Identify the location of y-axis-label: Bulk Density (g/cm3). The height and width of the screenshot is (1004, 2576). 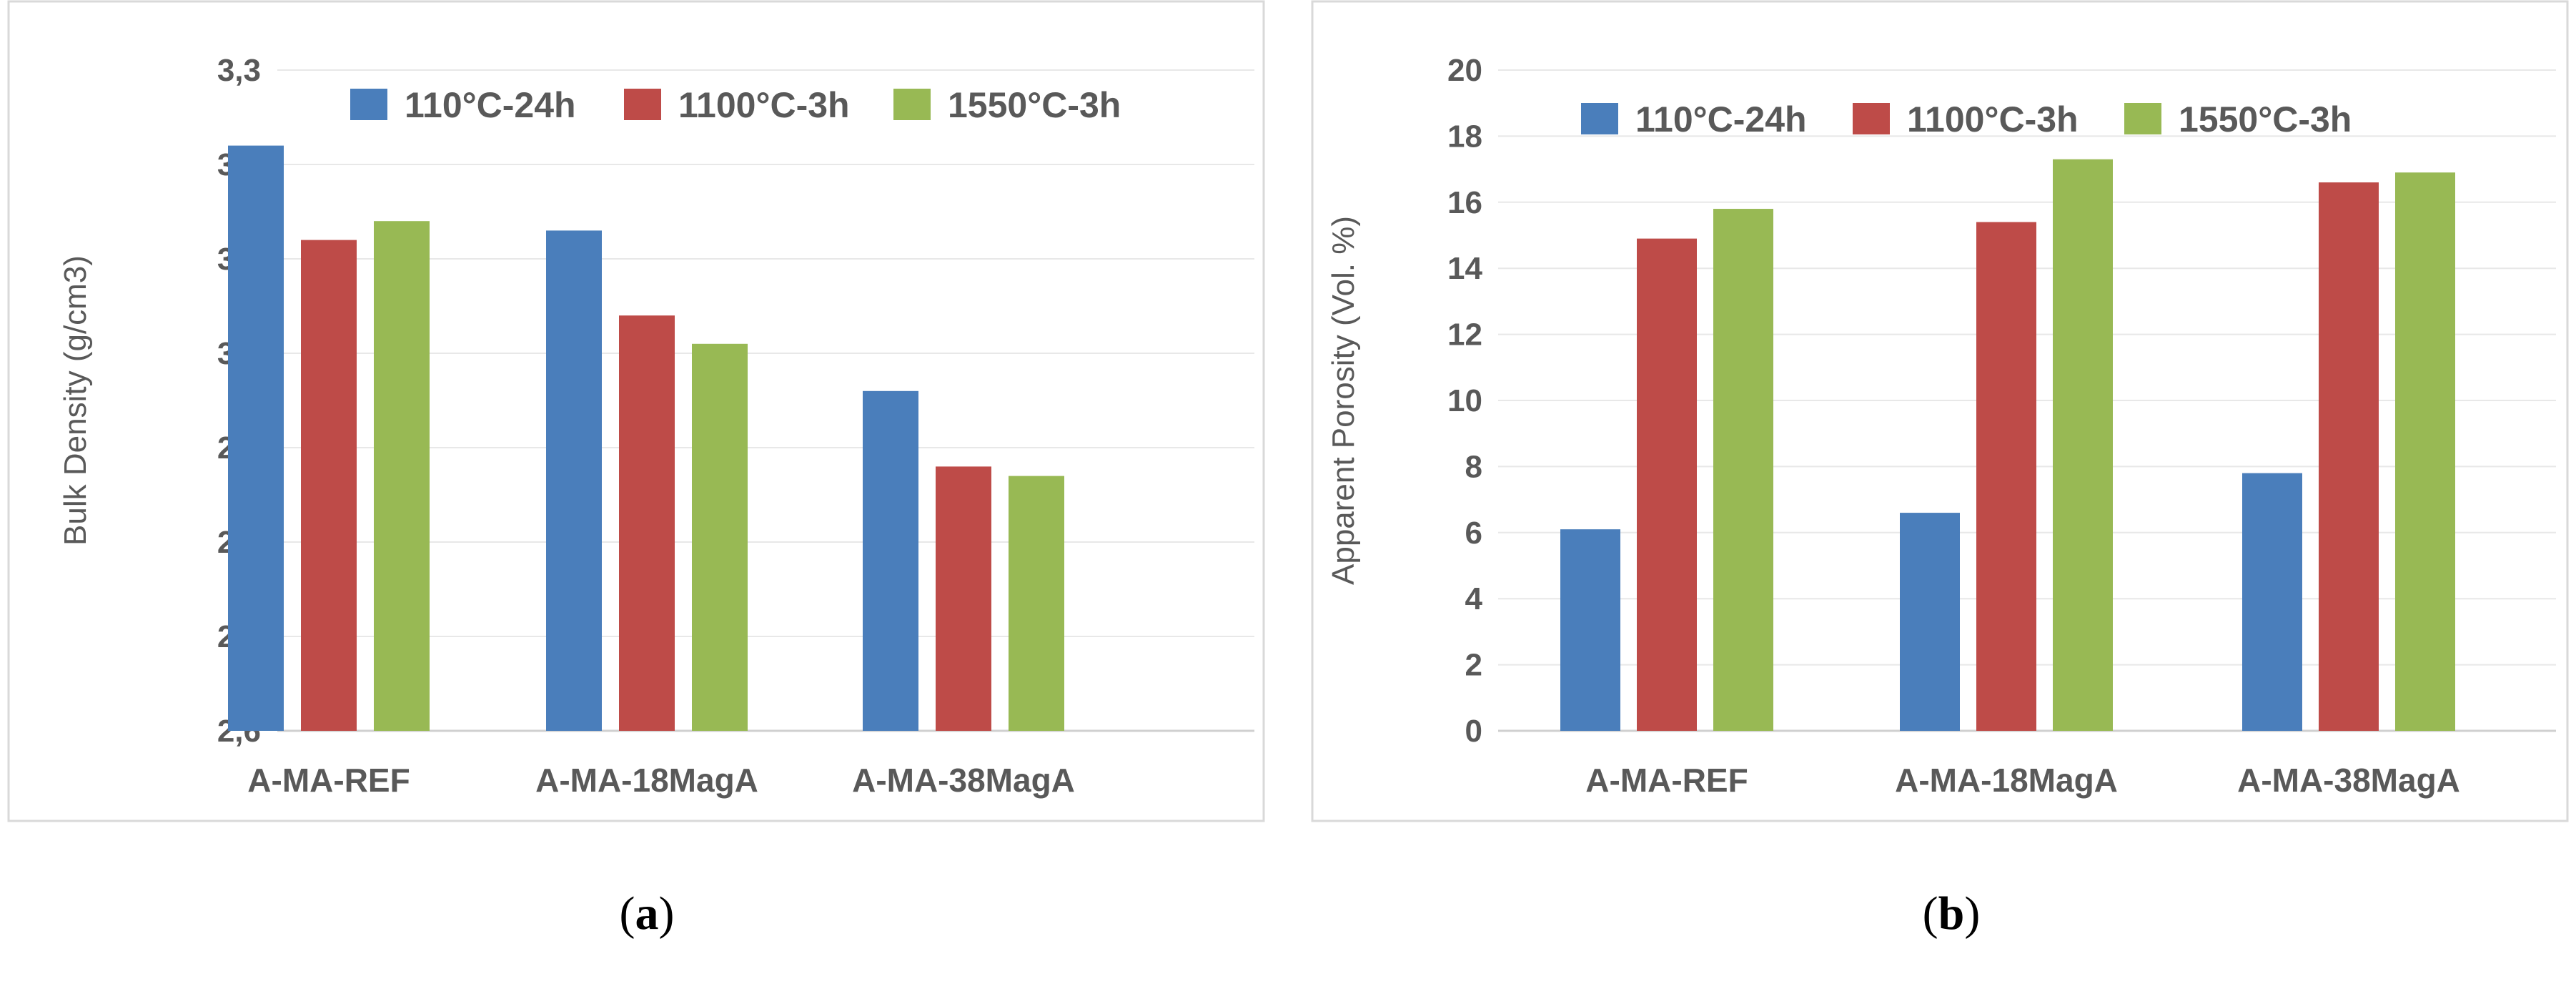
(75, 401).